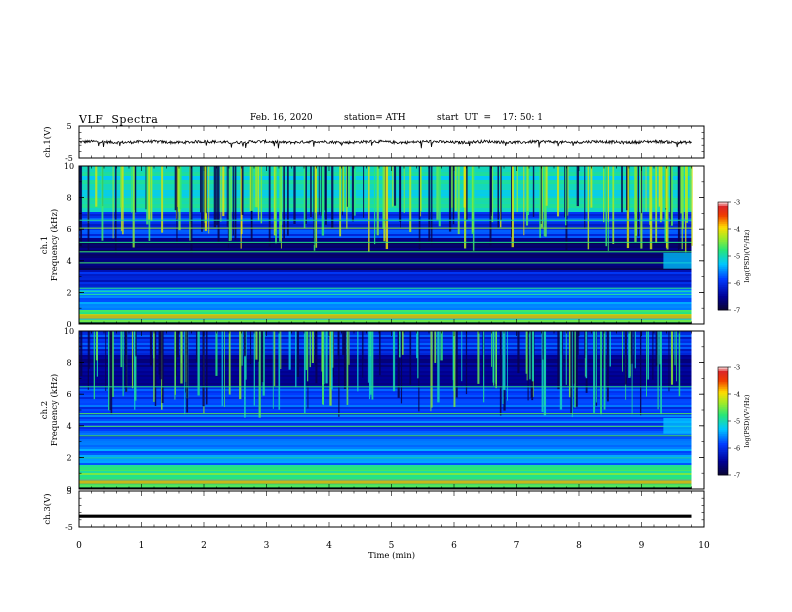 The image size is (792, 612). I want to click on ch2-spectrogram-ytick-label: 2, so click(68, 457).